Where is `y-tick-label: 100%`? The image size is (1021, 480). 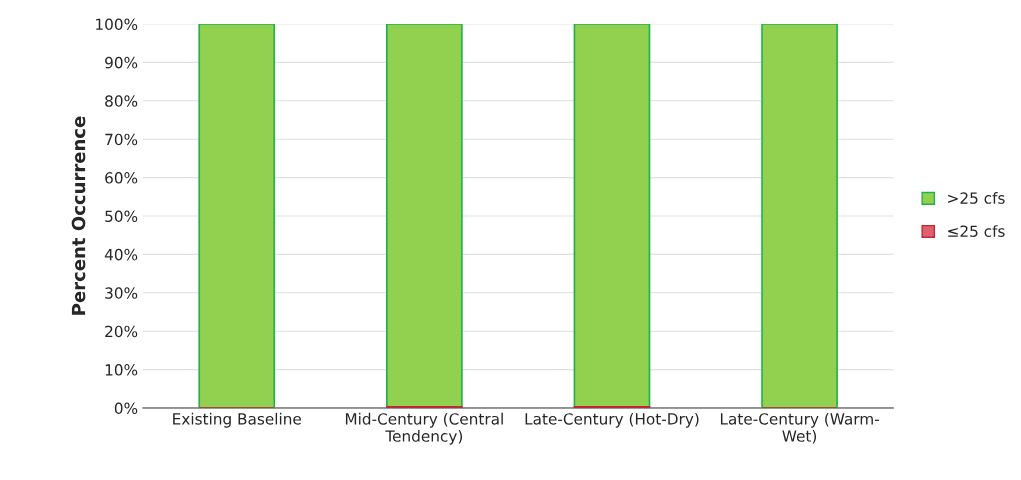 y-tick-label: 100% is located at coordinates (117, 24).